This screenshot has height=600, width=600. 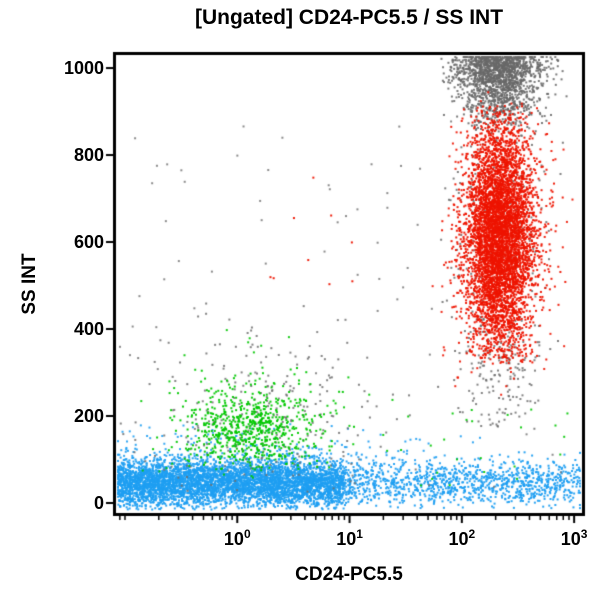 What do you see at coordinates (237, 538) in the screenshot?
I see `x-tick-label: 10⁰` at bounding box center [237, 538].